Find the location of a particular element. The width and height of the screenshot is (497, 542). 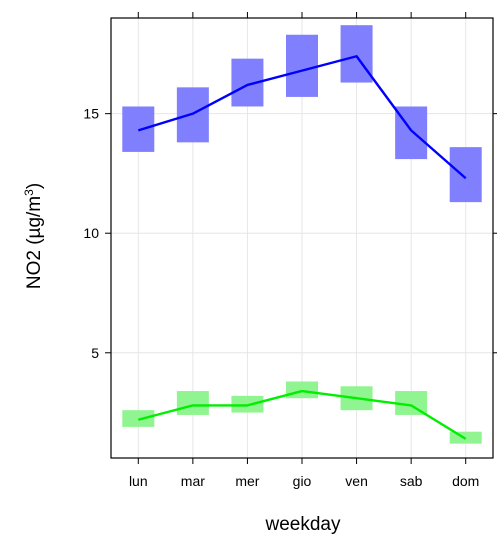

x-tick-label: dom is located at coordinates (465, 481).